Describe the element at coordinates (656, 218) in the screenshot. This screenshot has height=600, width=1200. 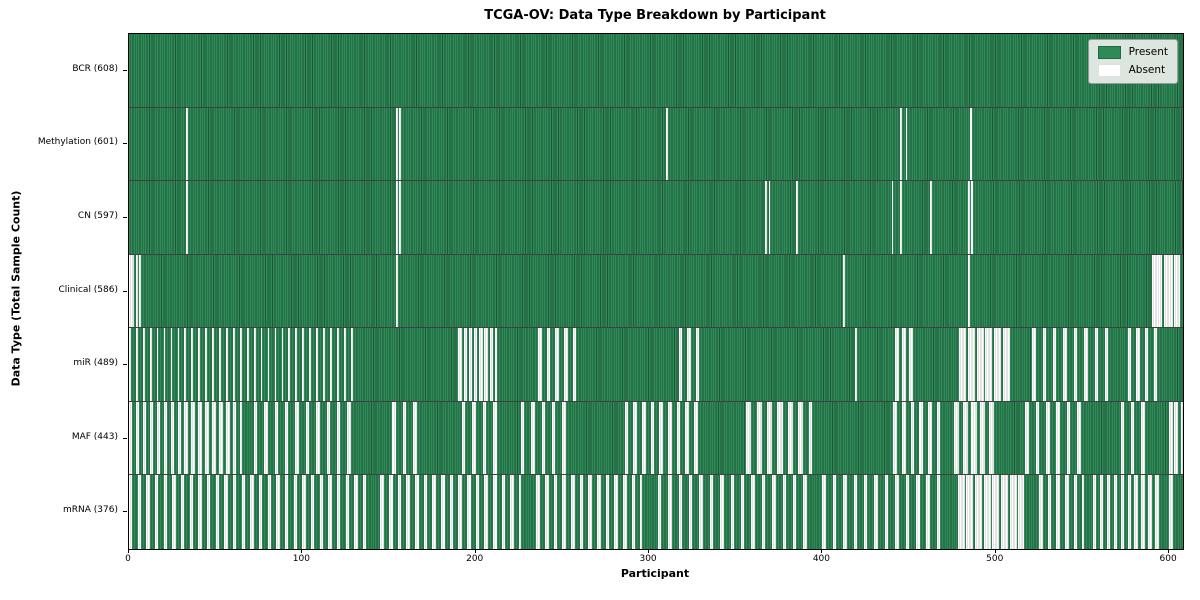
I see `heatmap-row-cn` at that location.